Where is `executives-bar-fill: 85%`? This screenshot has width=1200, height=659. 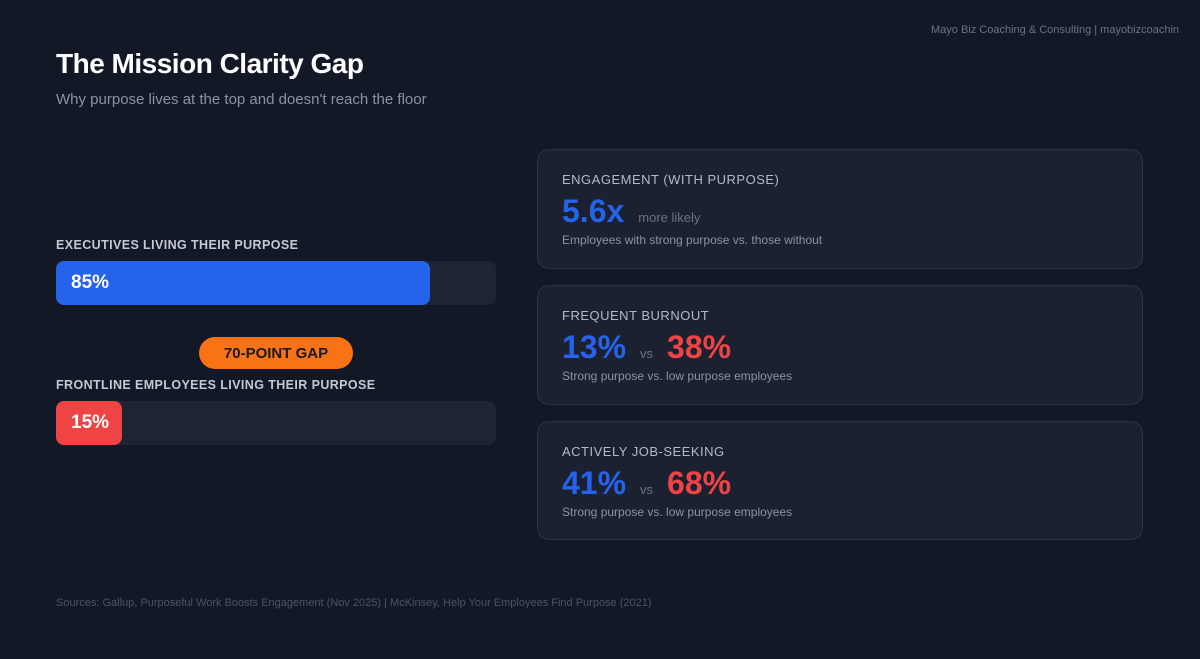
executives-bar-fill: 85% is located at coordinates (243, 283).